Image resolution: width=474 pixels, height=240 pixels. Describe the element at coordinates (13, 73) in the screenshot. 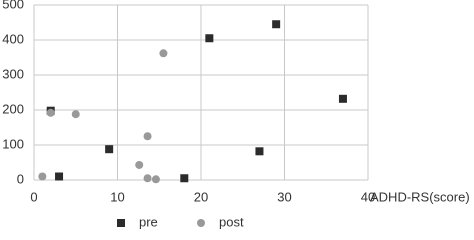

I see `y-tick-label: 300` at that location.